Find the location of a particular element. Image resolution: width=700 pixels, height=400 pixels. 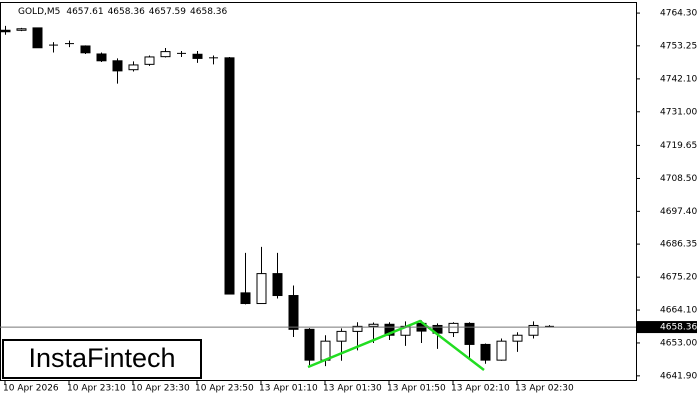

header-low: 4657.59 is located at coordinates (167, 12).